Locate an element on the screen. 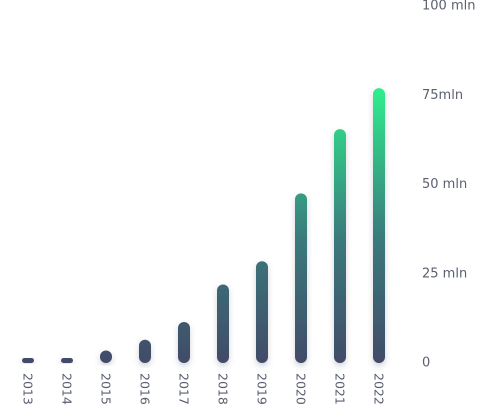 This screenshot has width=480, height=406. x-tick-label: 2014 is located at coordinates (67, 389).